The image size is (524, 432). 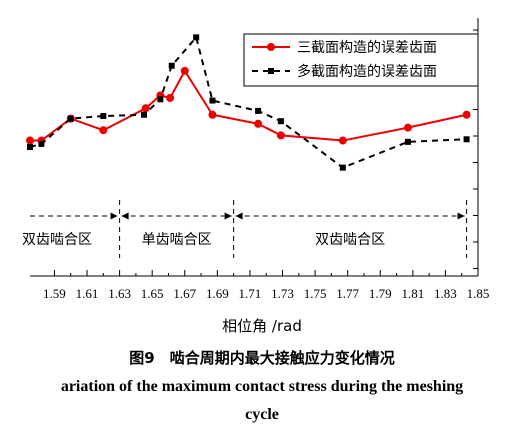 What do you see at coordinates (367, 48) in the screenshot?
I see `legend-entry-series-1: 三截面构造的误差齿面` at bounding box center [367, 48].